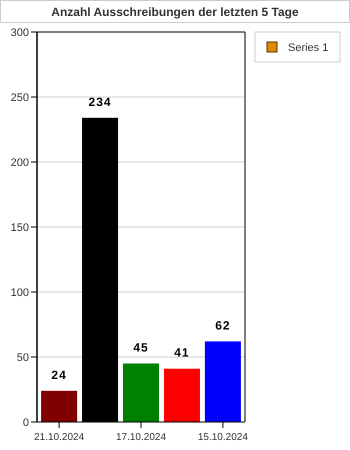  What do you see at coordinates (59, 375) in the screenshot?
I see `data-label: 24` at bounding box center [59, 375].